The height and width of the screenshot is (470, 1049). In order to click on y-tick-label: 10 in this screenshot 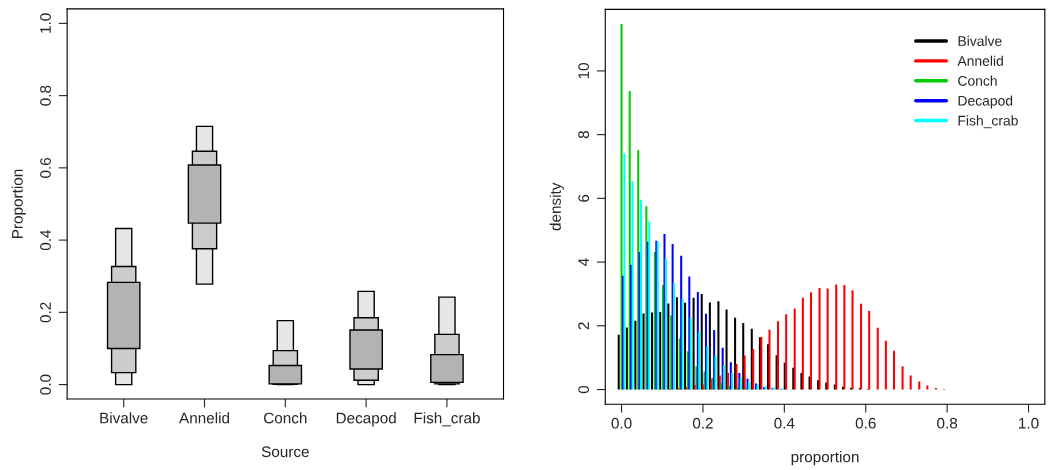, I will do `click(584, 71)`.